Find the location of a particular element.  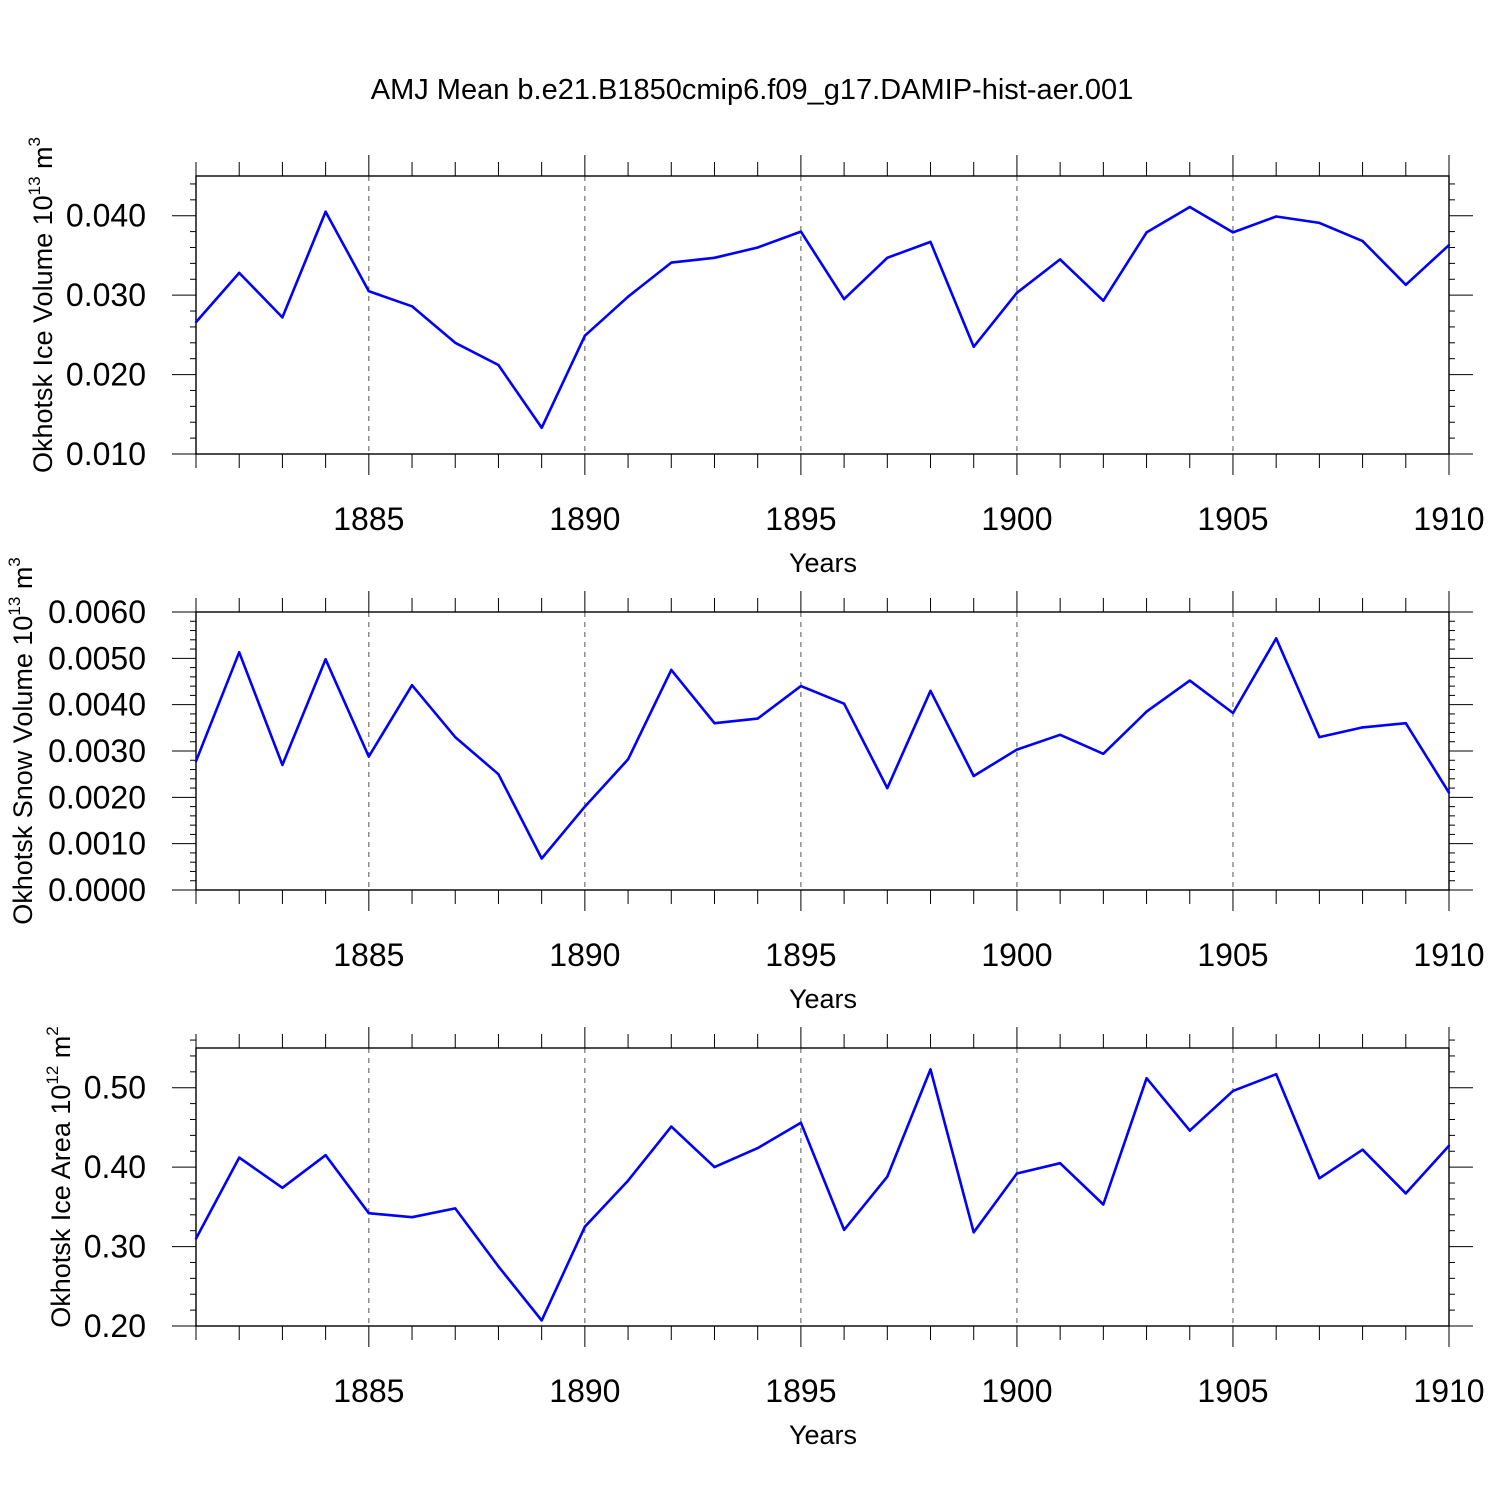

series-line-ice-area is located at coordinates (822, 1195).